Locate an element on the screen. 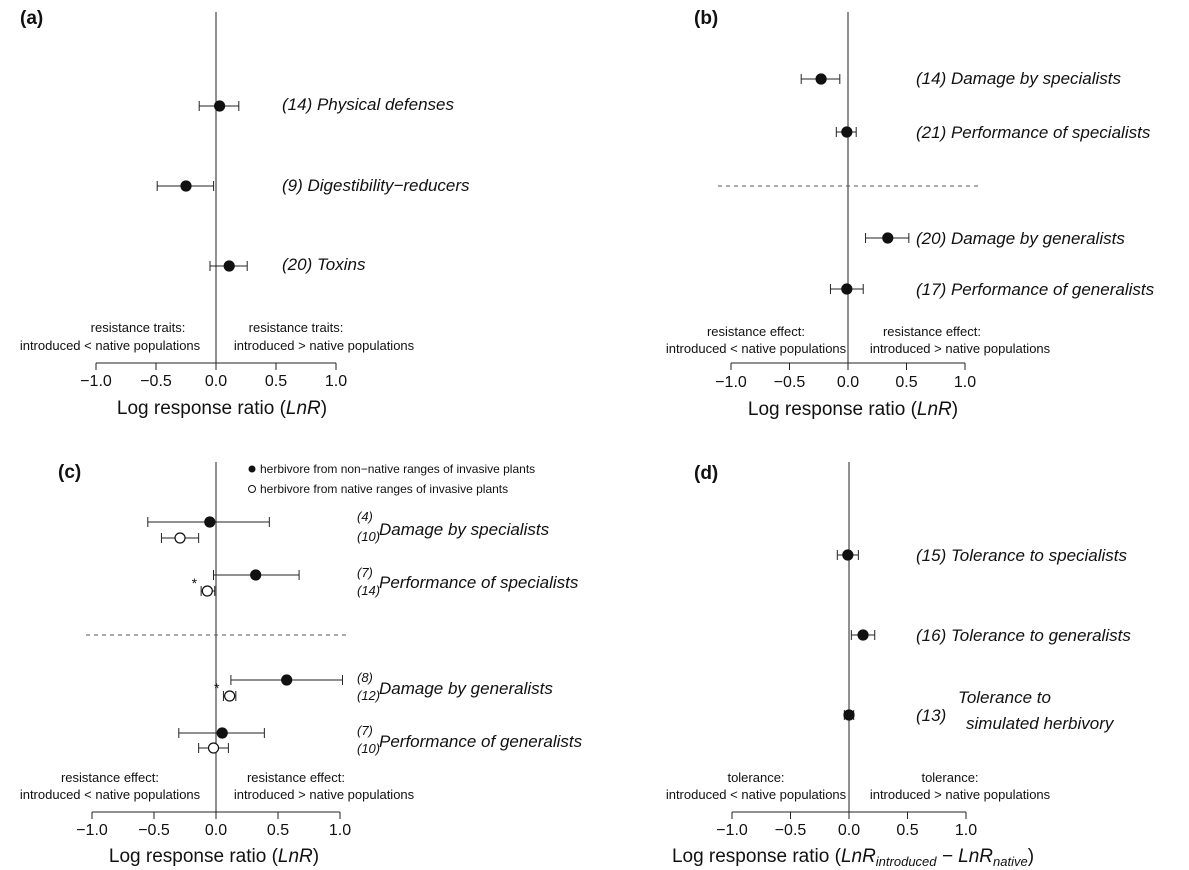 The width and height of the screenshot is (1189, 870). panel-c-group-1-native-point is located at coordinates (180, 538).